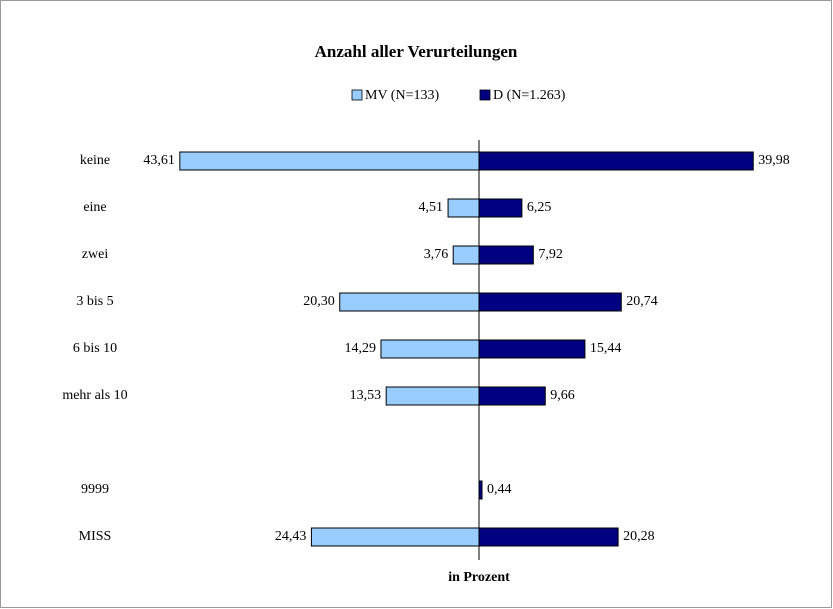 Image resolution: width=833 pixels, height=609 pixels. What do you see at coordinates (562, 395) in the screenshot?
I see `value-label: 9,66` at bounding box center [562, 395].